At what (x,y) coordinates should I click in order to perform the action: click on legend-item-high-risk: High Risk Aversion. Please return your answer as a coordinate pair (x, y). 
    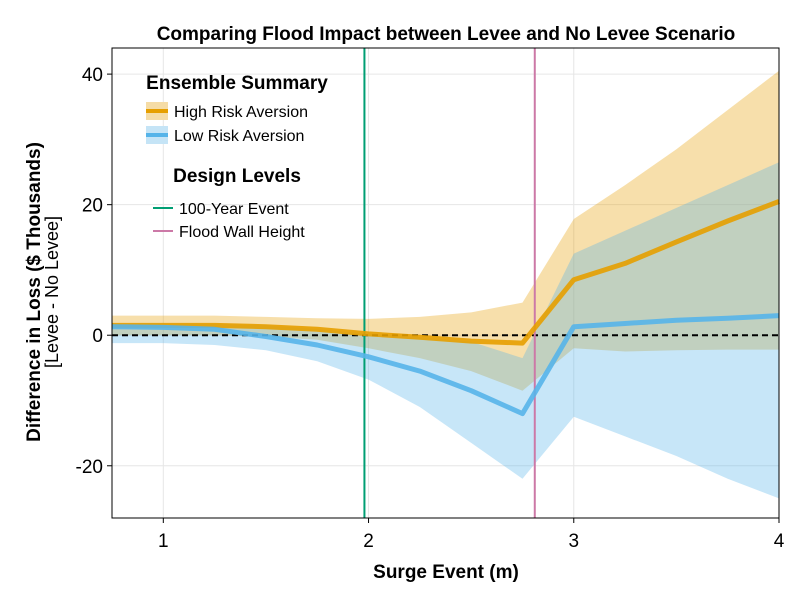
    Looking at the image, I should click on (227, 111).